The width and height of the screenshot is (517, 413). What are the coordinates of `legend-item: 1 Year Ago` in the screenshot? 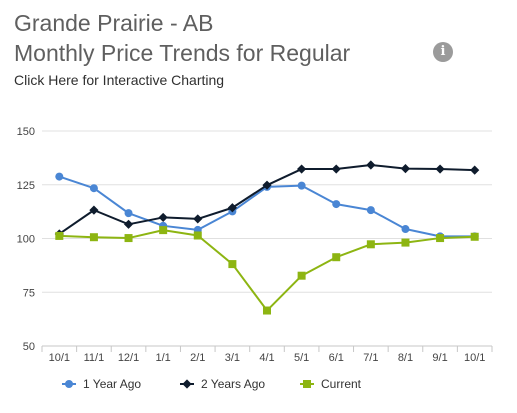 It's located at (101, 384).